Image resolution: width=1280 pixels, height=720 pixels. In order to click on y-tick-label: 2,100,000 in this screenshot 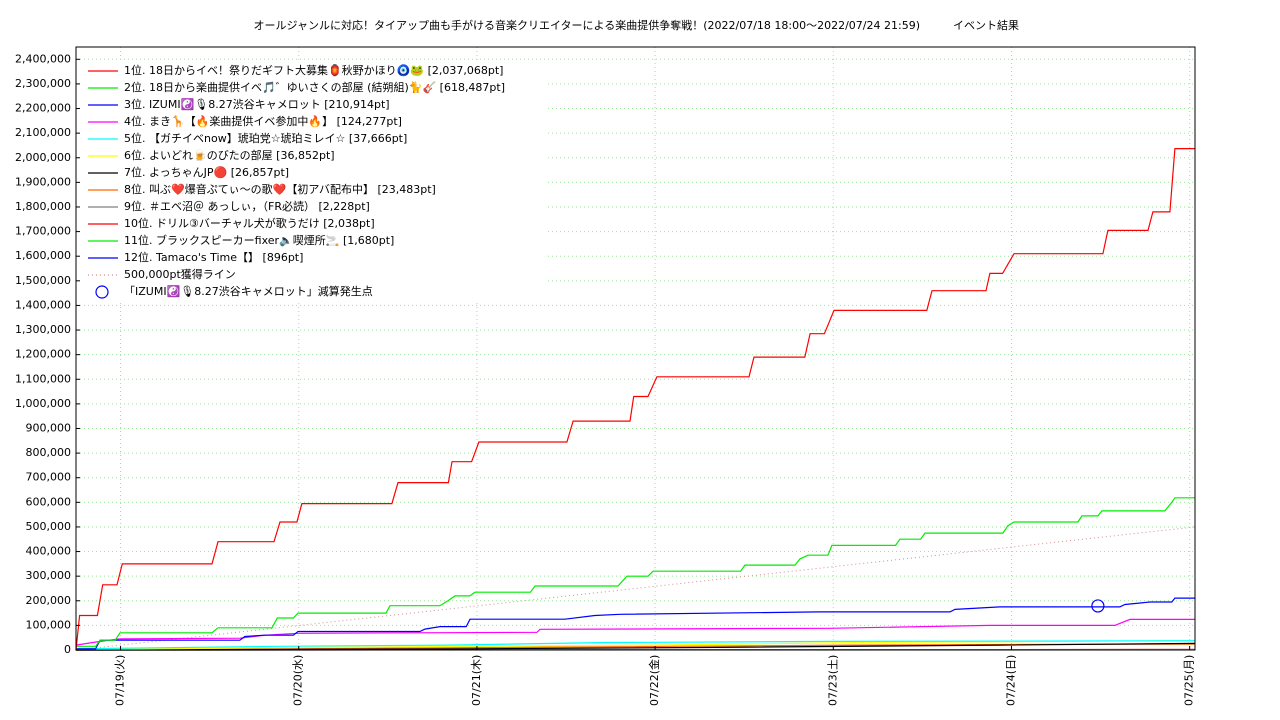, I will do `click(43, 132)`.